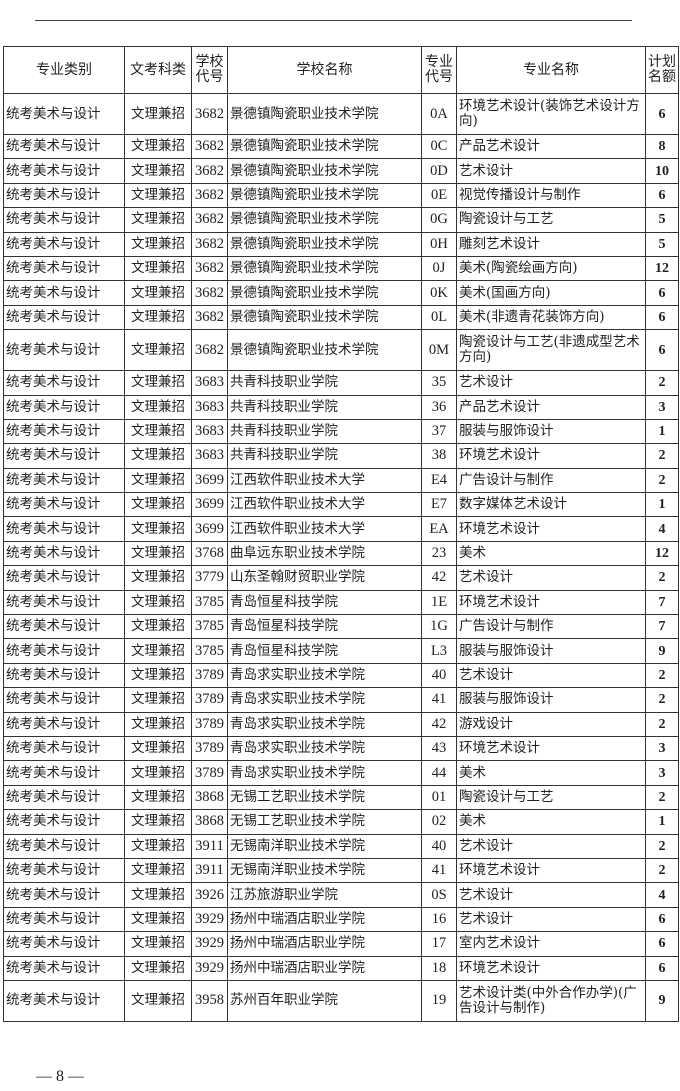 The width and height of the screenshot is (680, 1091). Describe the element at coordinates (209, 578) in the screenshot. I see `cell-school-code: 3779` at that location.